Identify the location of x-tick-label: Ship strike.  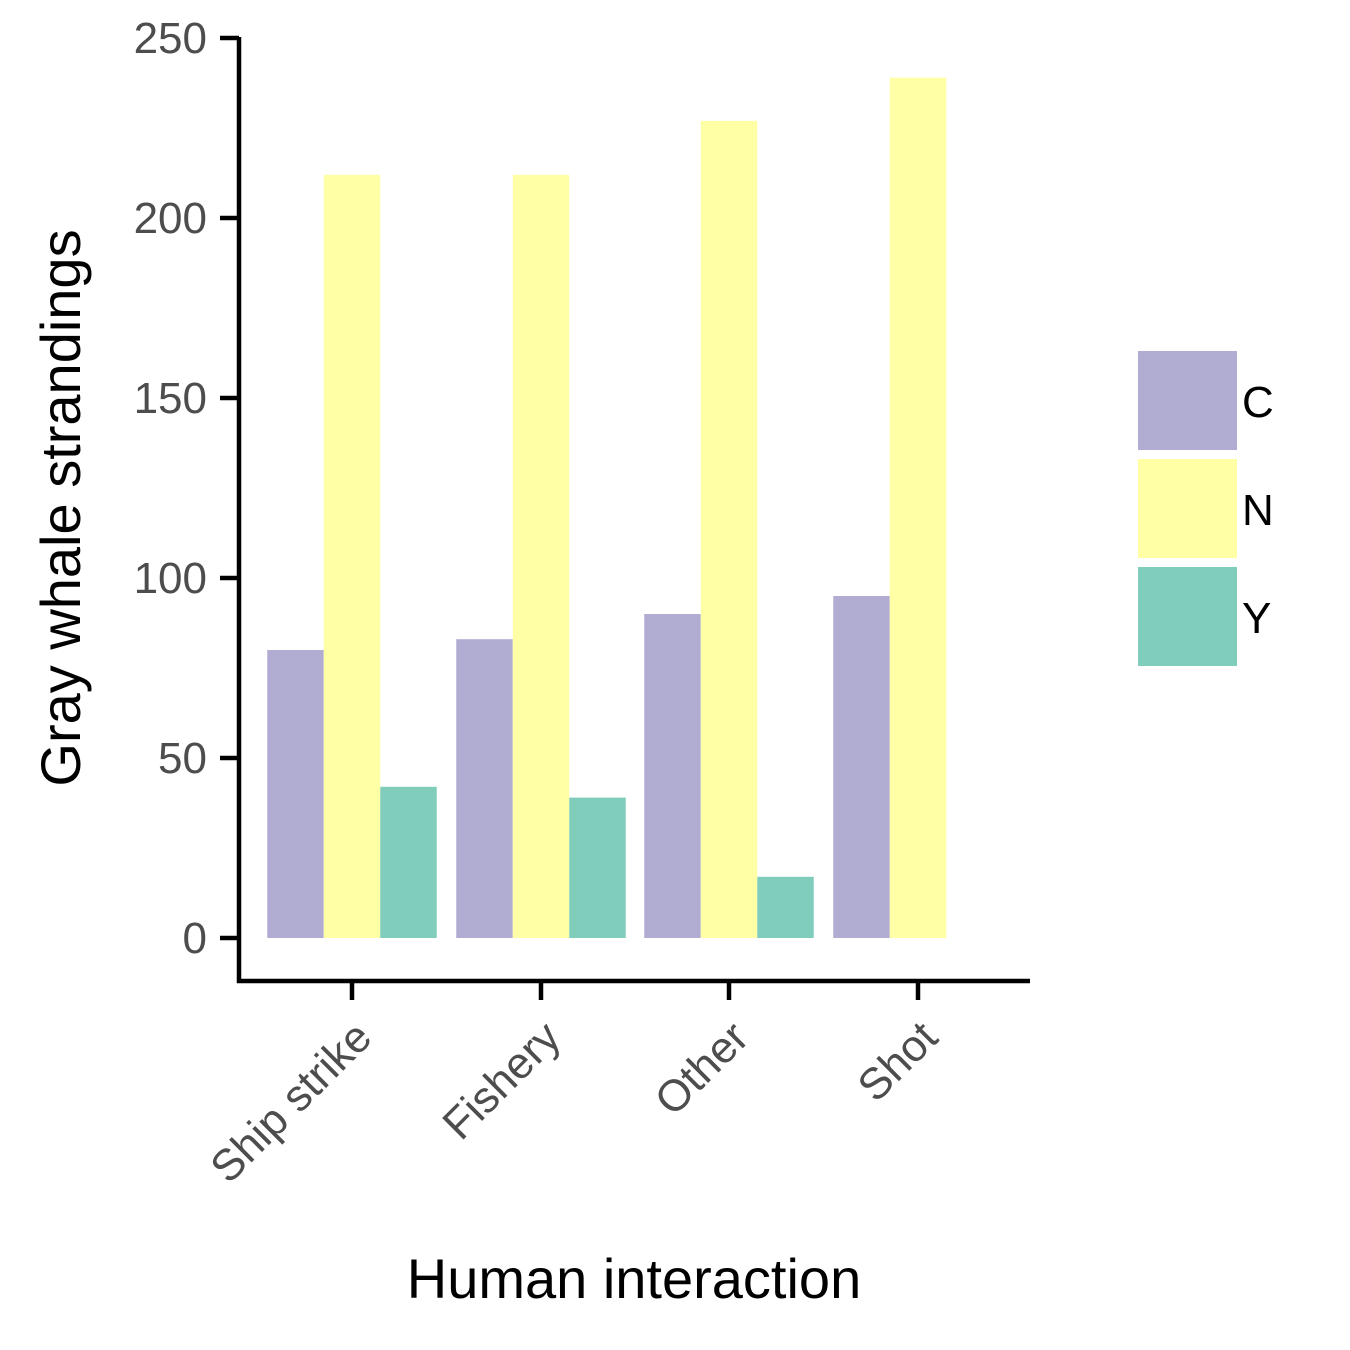
(291, 1102).